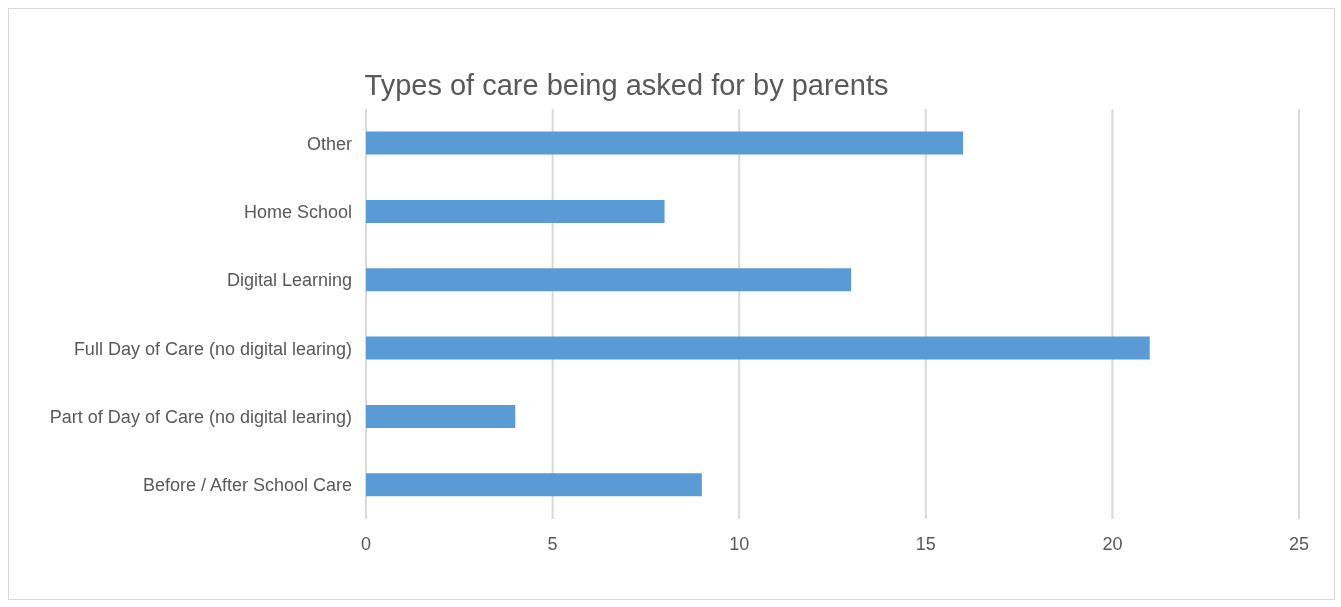  What do you see at coordinates (925, 543) in the screenshot?
I see `x-tick-label: 15` at bounding box center [925, 543].